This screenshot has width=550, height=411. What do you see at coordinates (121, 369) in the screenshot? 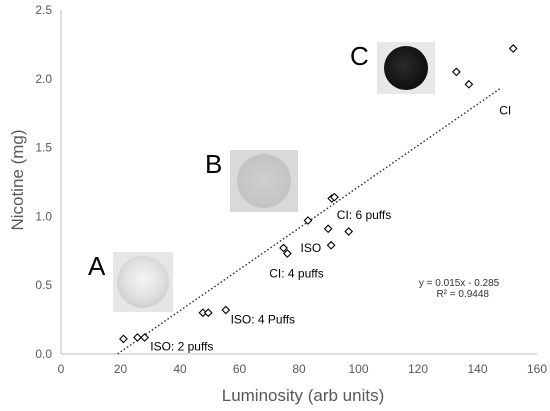
I see `x-tick-label: 20` at bounding box center [121, 369].